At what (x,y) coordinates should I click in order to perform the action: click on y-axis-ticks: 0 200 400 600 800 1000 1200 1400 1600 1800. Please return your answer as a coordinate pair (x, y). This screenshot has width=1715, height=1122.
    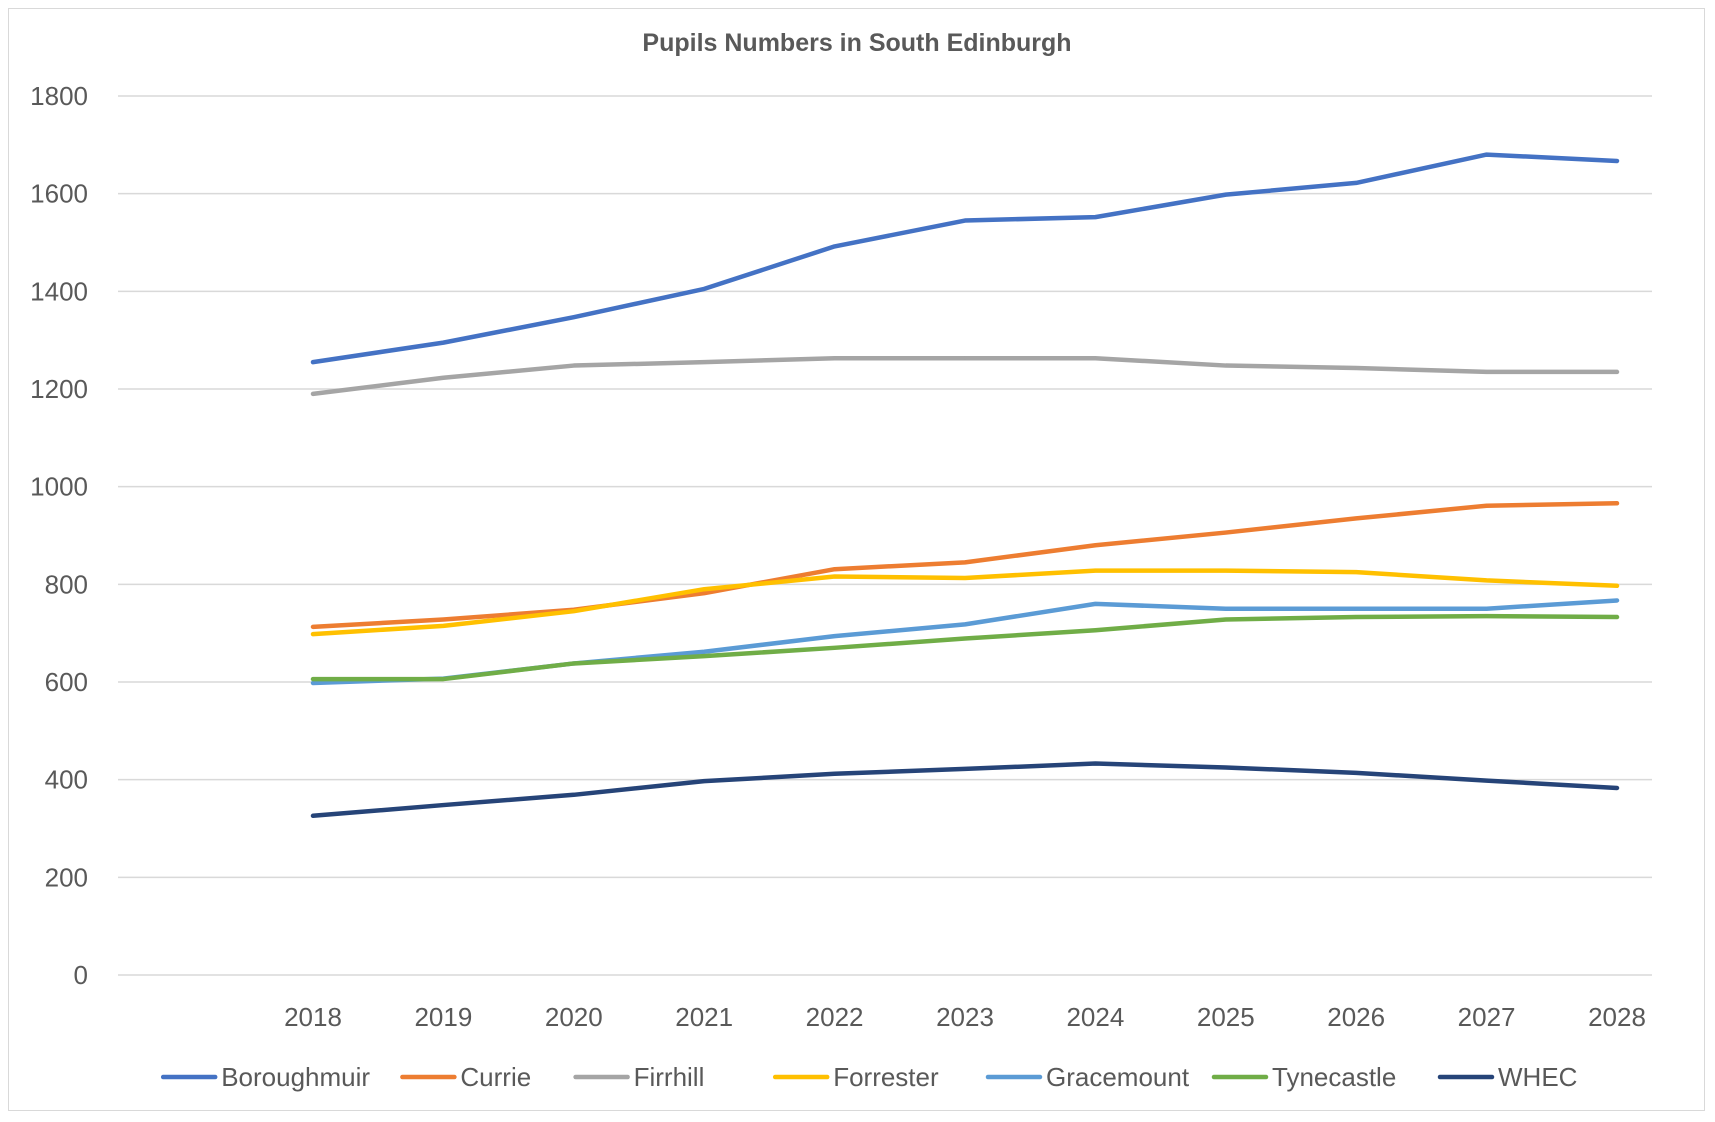
    Looking at the image, I should click on (59, 535).